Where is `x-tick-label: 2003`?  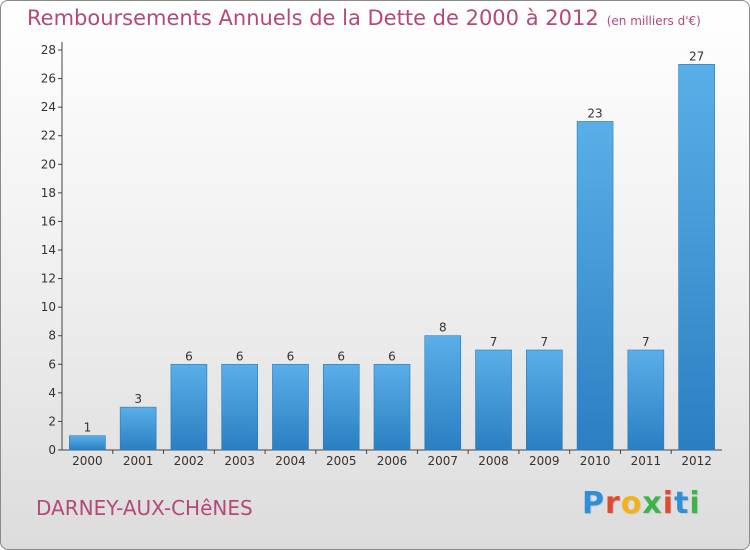
x-tick-label: 2003 is located at coordinates (239, 461).